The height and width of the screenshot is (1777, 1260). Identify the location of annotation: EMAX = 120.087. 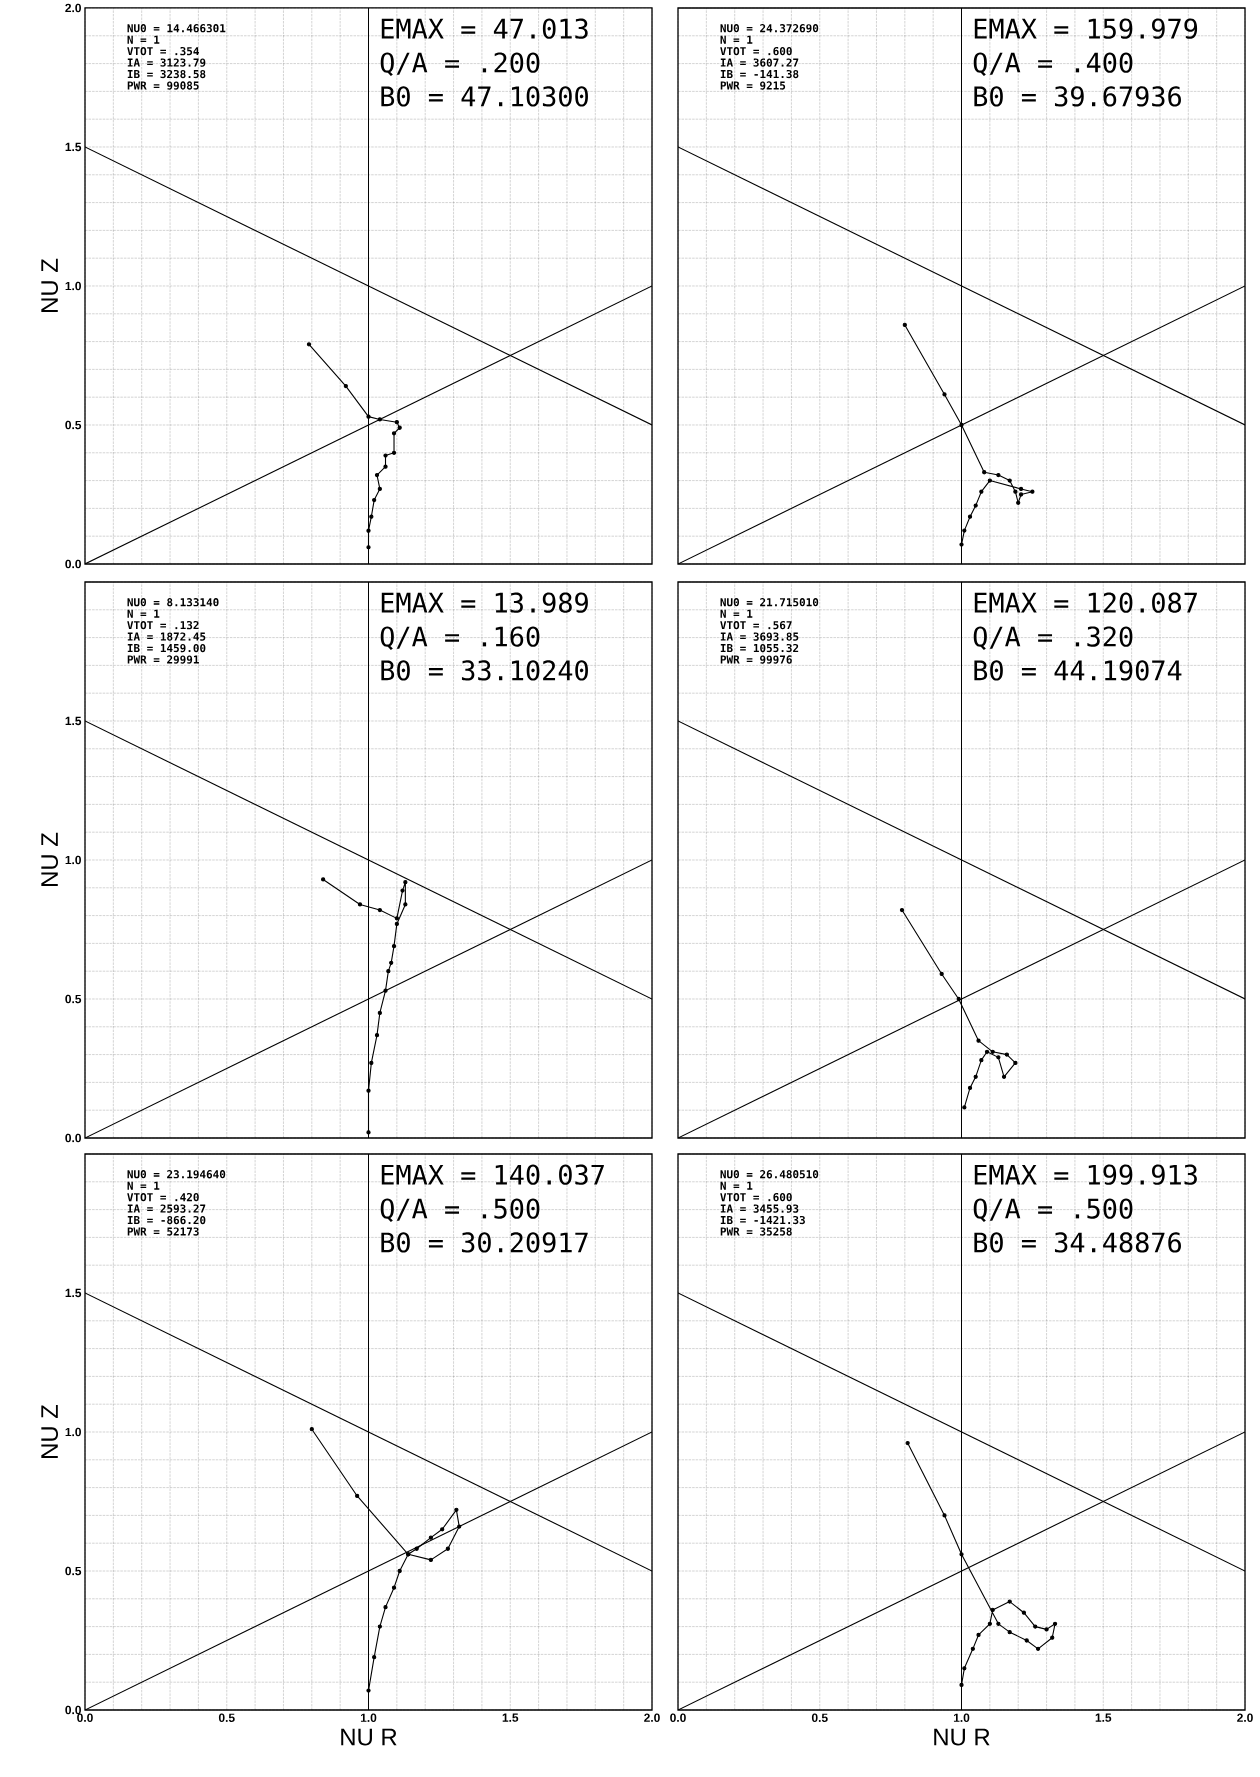
(1085, 602).